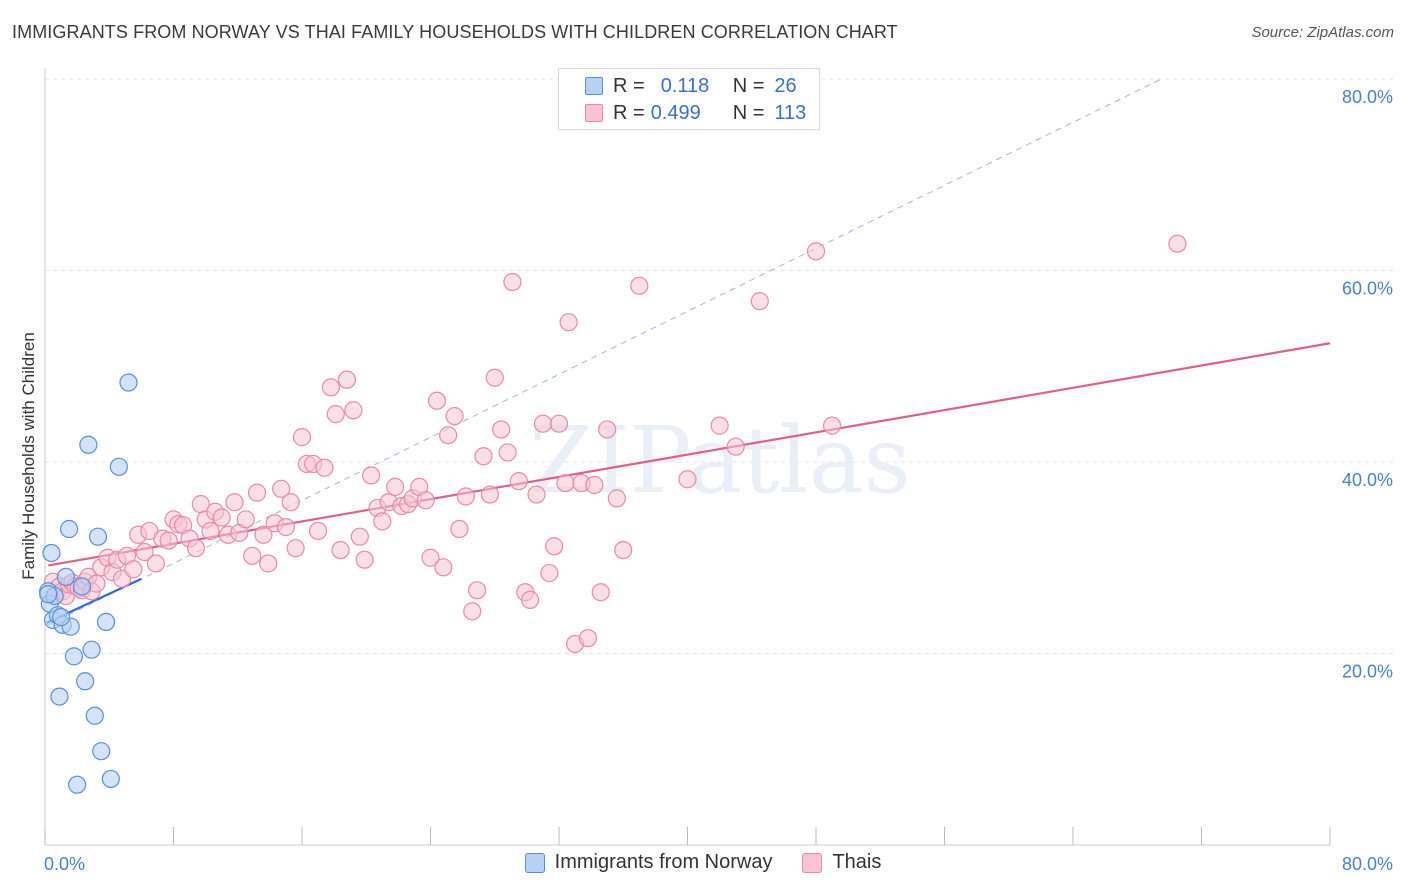  I want to click on legend-item-thais: Thais, so click(841, 862).